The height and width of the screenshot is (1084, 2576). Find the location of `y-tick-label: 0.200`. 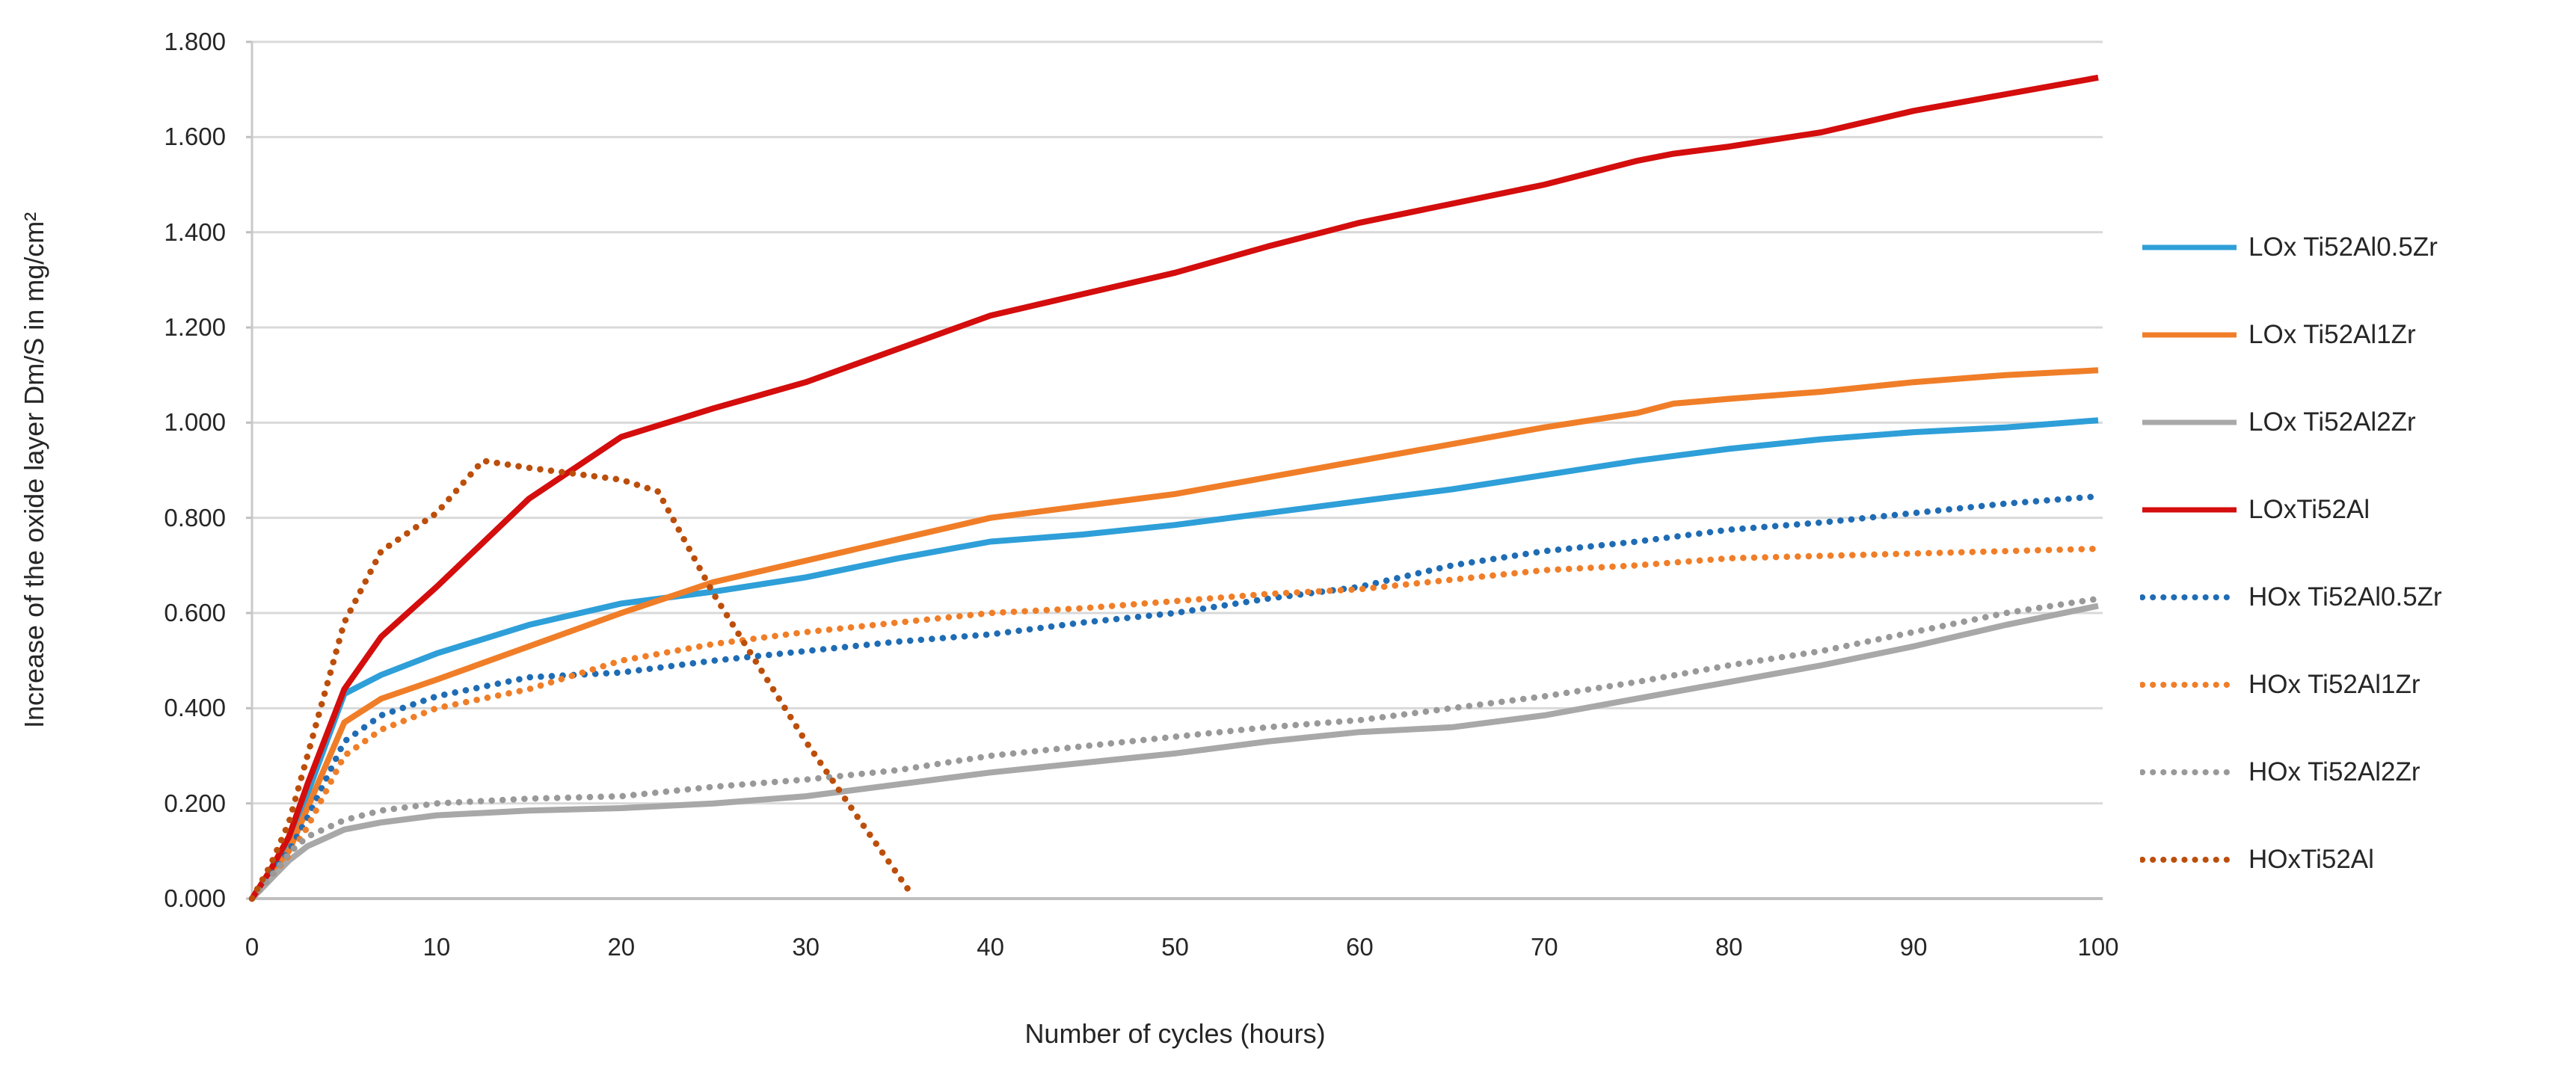

y-tick-label: 0.200 is located at coordinates (195, 803).